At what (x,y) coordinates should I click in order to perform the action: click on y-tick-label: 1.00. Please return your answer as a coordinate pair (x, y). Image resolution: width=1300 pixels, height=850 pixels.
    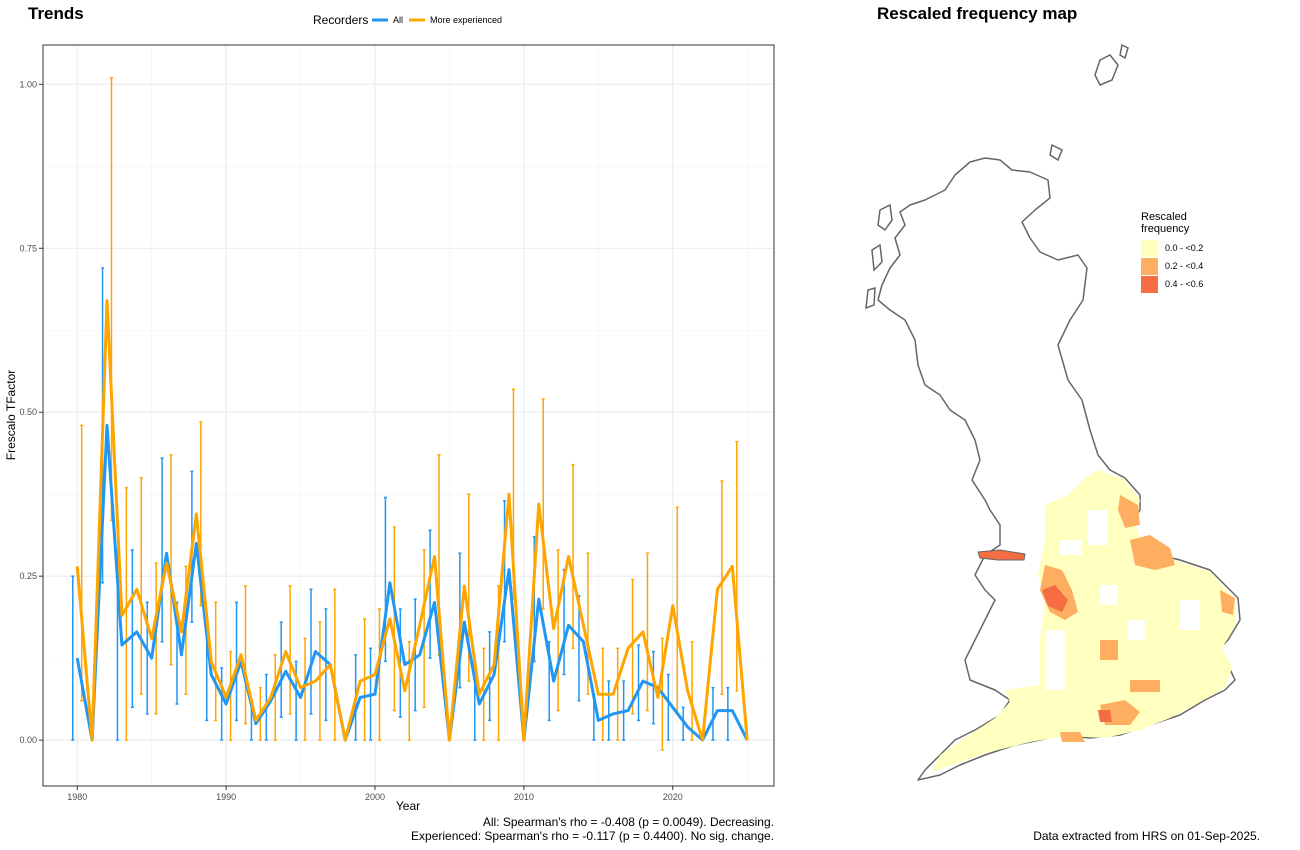
    Looking at the image, I should click on (28, 84).